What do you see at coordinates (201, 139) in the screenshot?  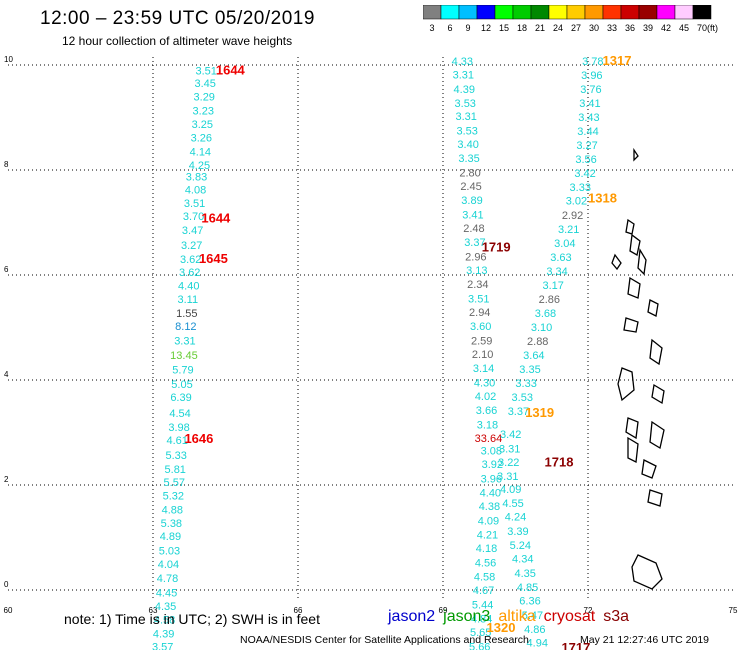 I see `wave-height-value: 3.26` at bounding box center [201, 139].